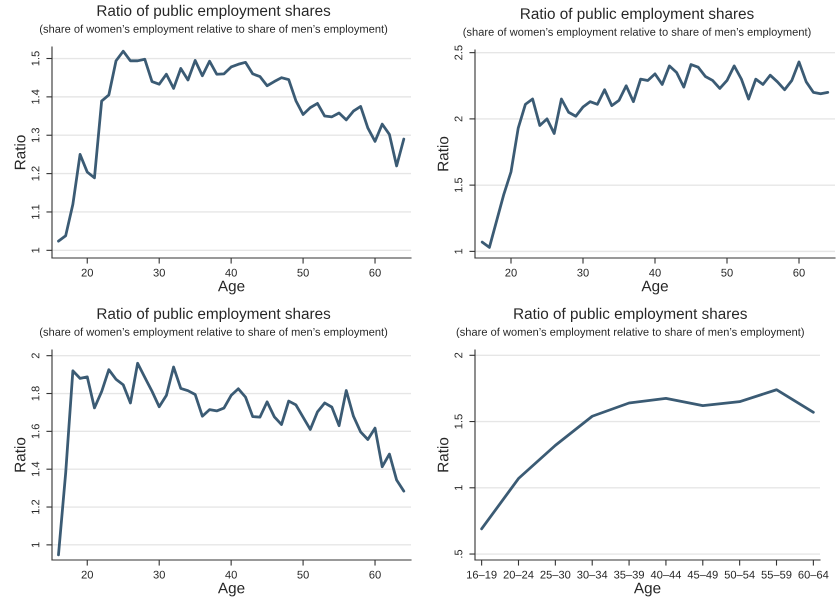 The width and height of the screenshot is (840, 604). What do you see at coordinates (458, 52) in the screenshot?
I see `y-tick-label: 2.5` at bounding box center [458, 52].